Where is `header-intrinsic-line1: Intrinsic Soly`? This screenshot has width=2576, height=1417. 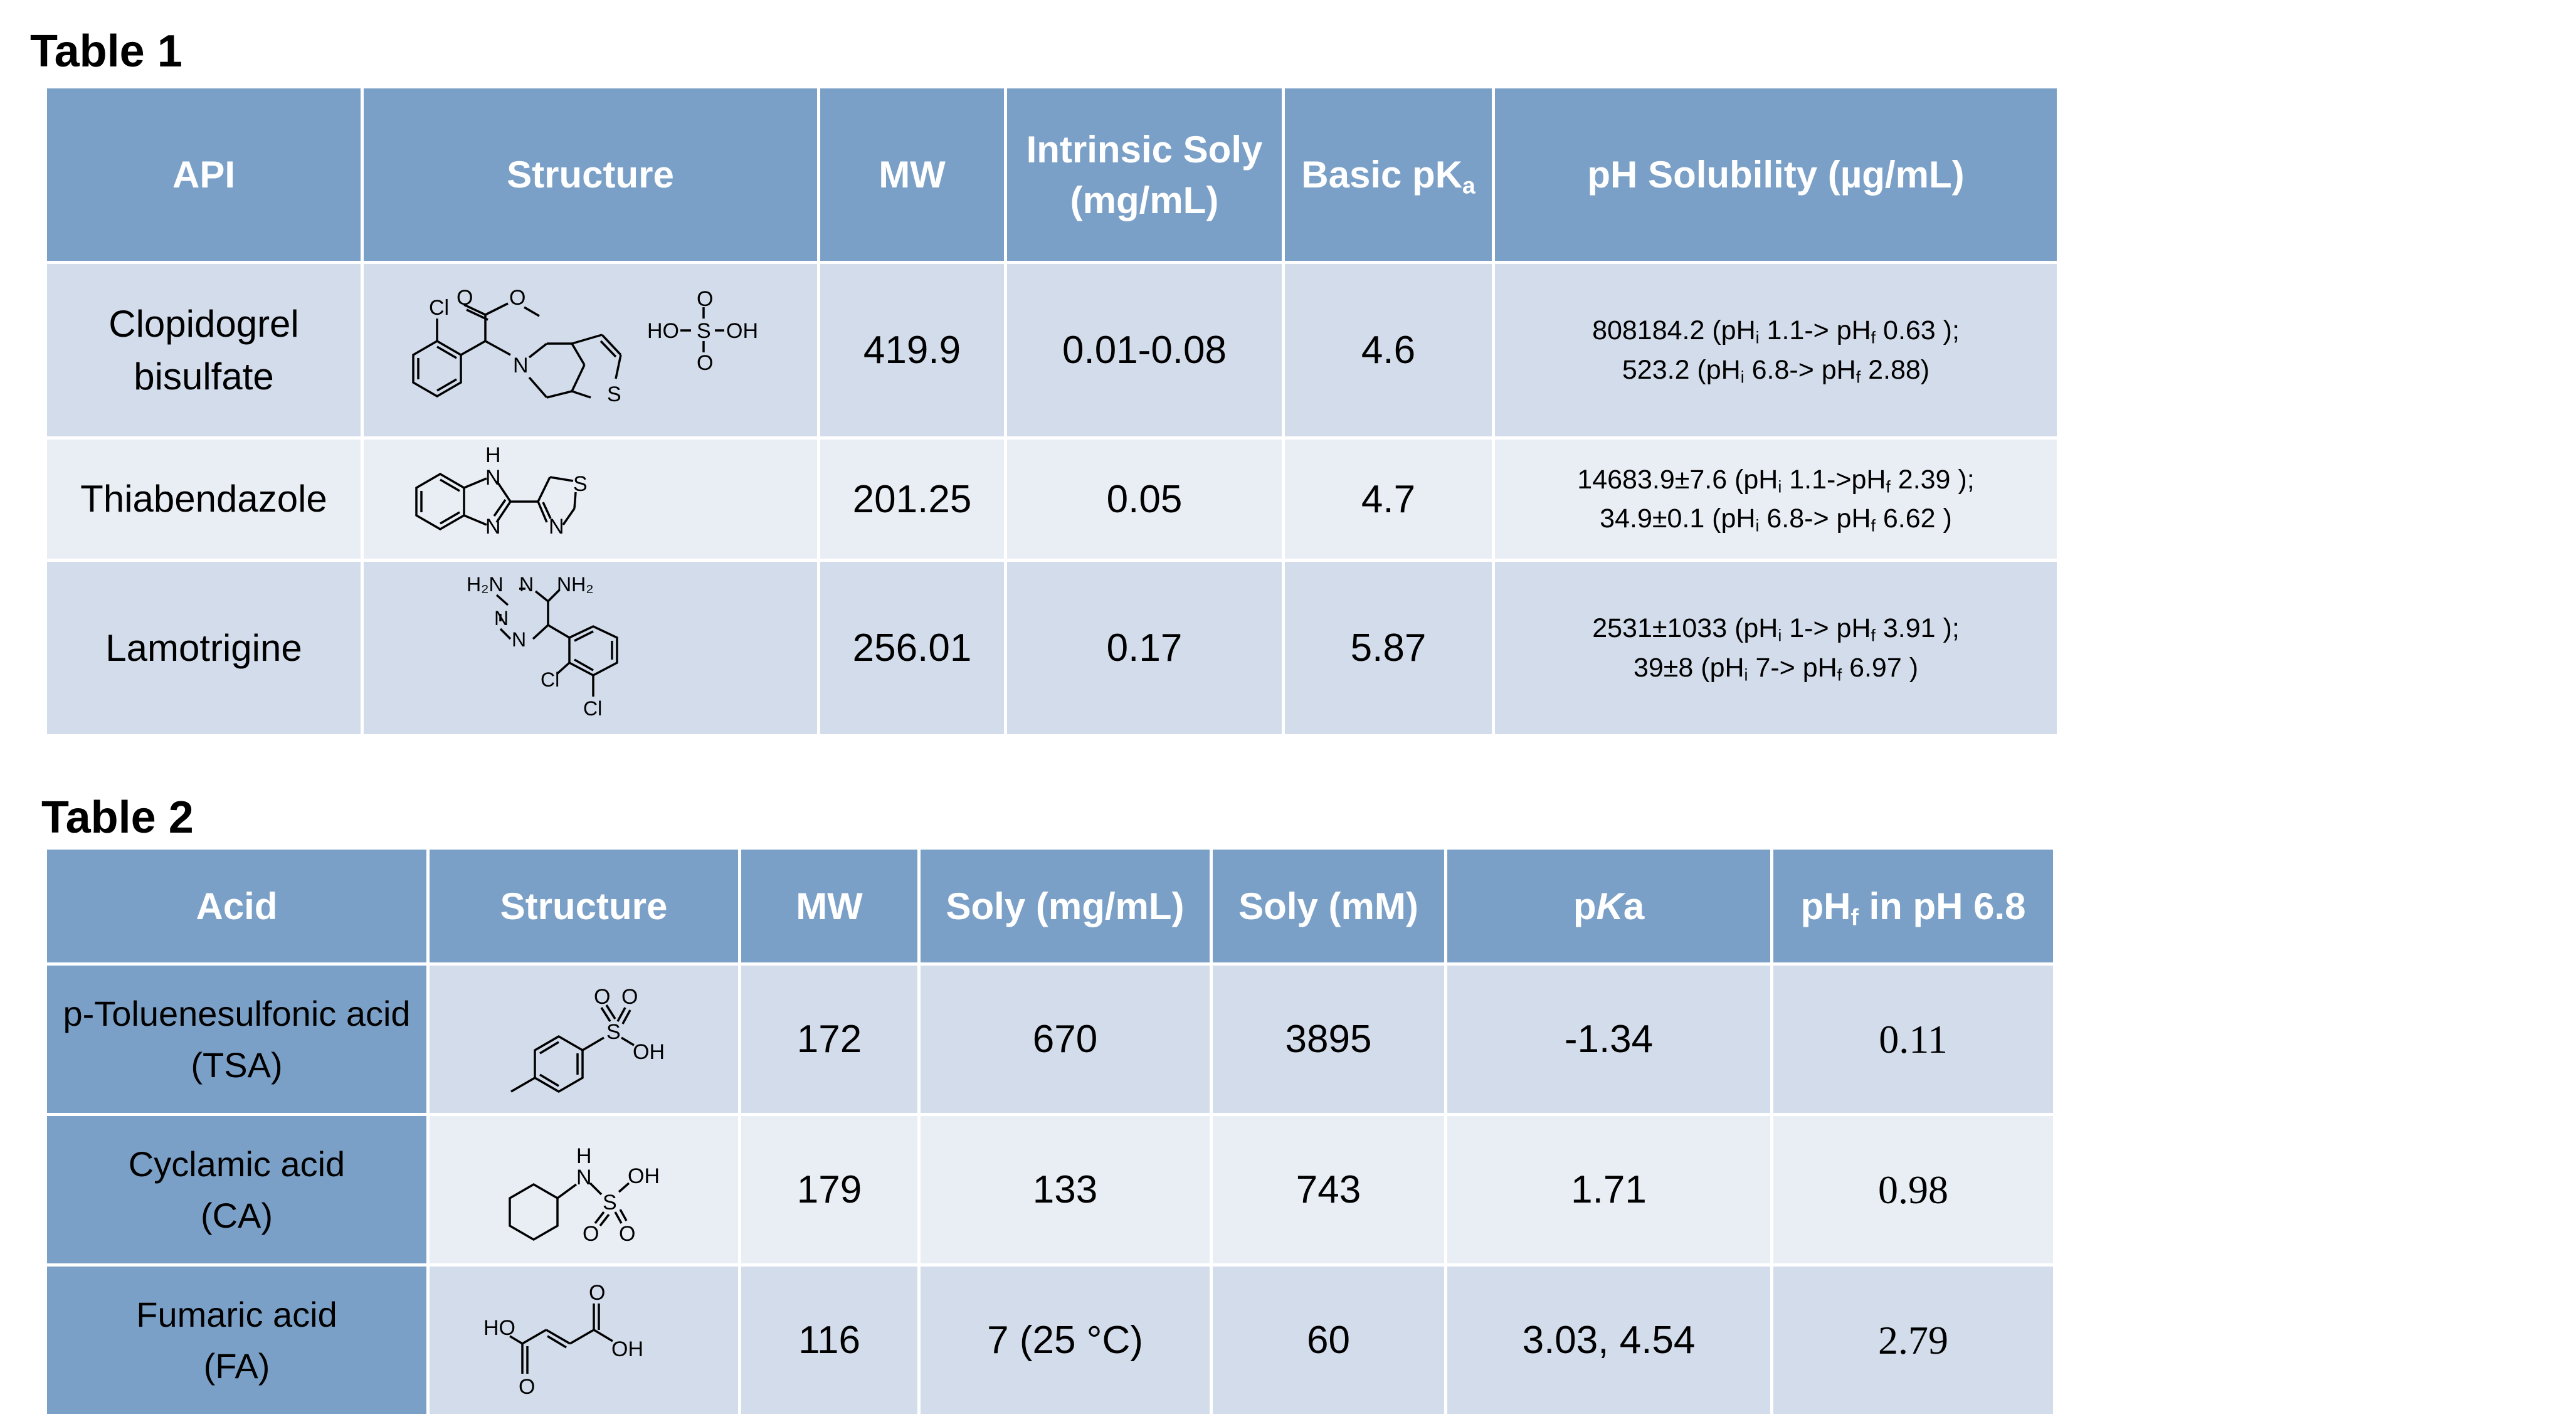
header-intrinsic-line1: Intrinsic Soly is located at coordinates (1144, 149).